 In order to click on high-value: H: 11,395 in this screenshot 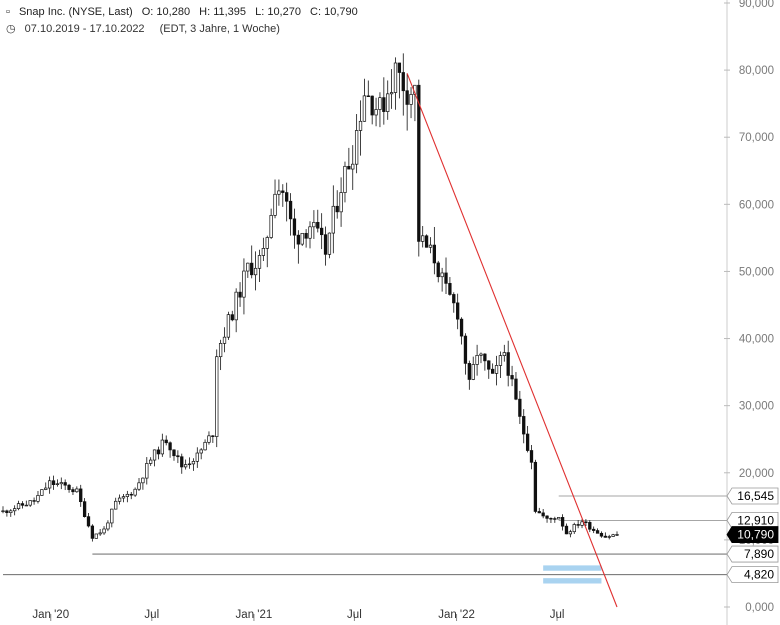, I will do `click(223, 12)`.